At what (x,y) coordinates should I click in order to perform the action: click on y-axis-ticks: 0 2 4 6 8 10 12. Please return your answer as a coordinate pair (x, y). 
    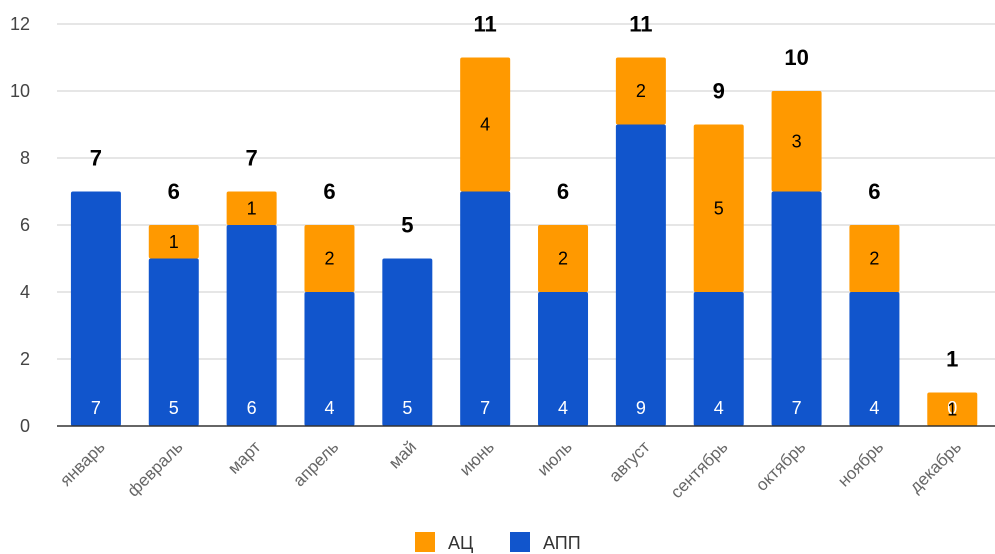
    Looking at the image, I should click on (20, 225).